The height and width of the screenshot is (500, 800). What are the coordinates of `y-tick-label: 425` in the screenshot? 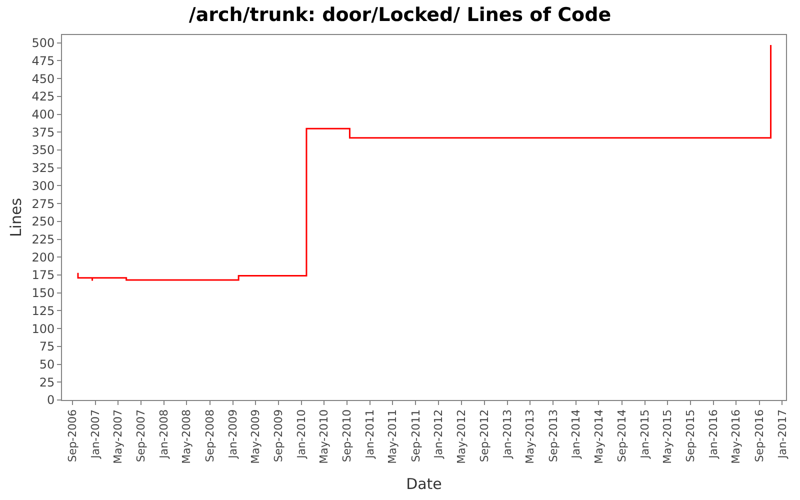 It's located at (43, 97).